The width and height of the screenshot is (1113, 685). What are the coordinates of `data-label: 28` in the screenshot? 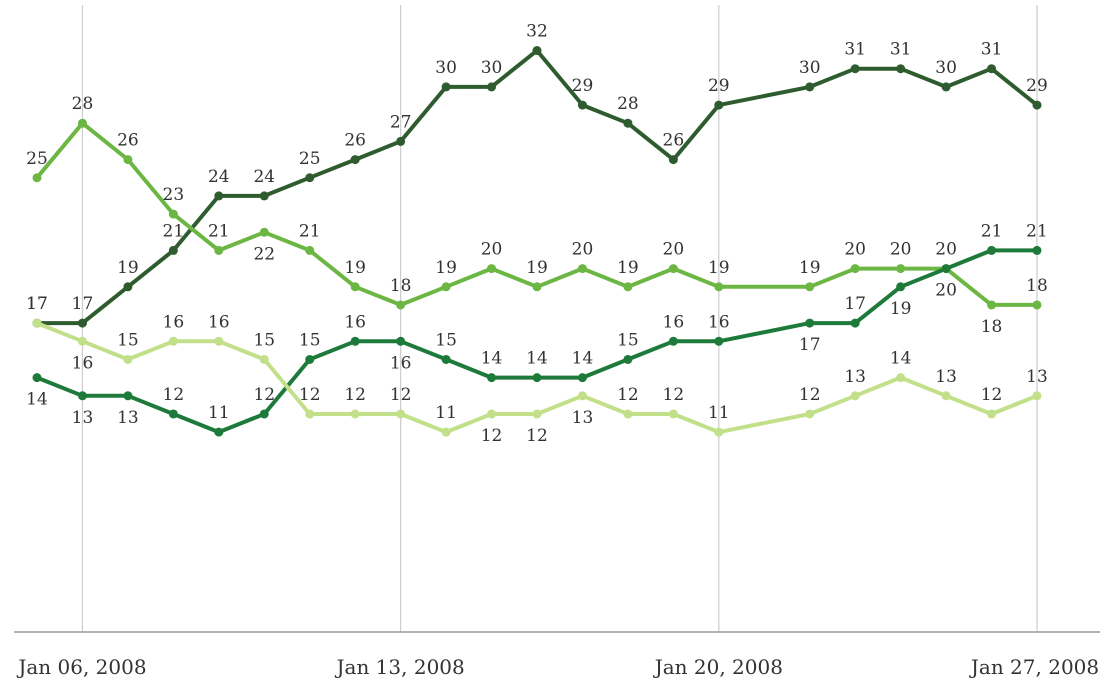 It's located at (628, 104).